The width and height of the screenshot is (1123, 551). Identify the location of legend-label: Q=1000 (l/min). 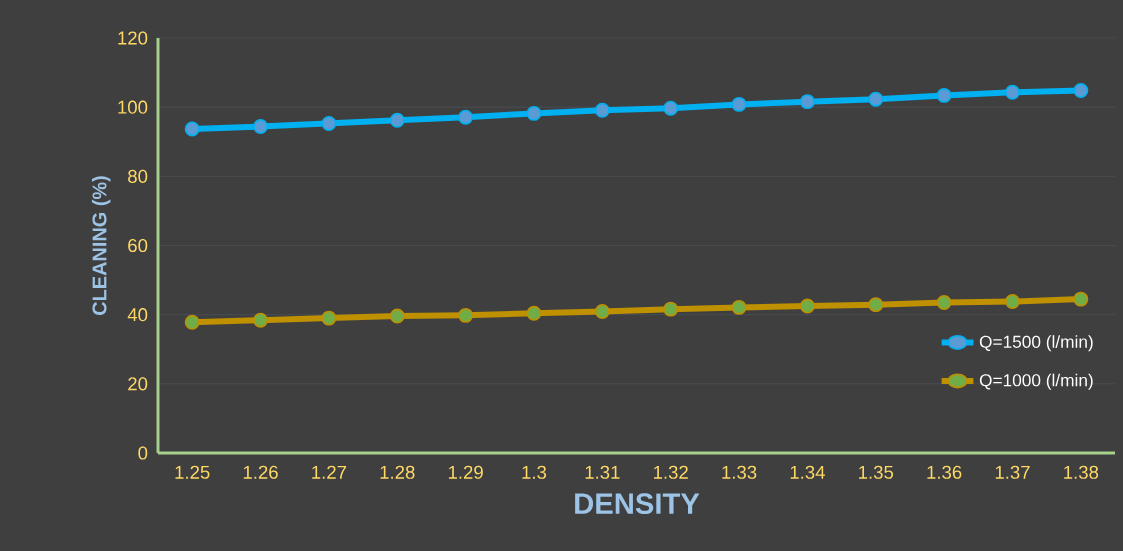
(1036, 381).